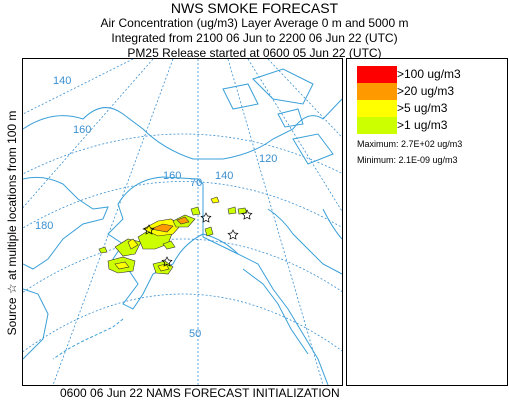  Describe the element at coordinates (410, 144) in the screenshot. I see `maximum-value: Maximum: 2.7E+02 ug/m3` at that location.